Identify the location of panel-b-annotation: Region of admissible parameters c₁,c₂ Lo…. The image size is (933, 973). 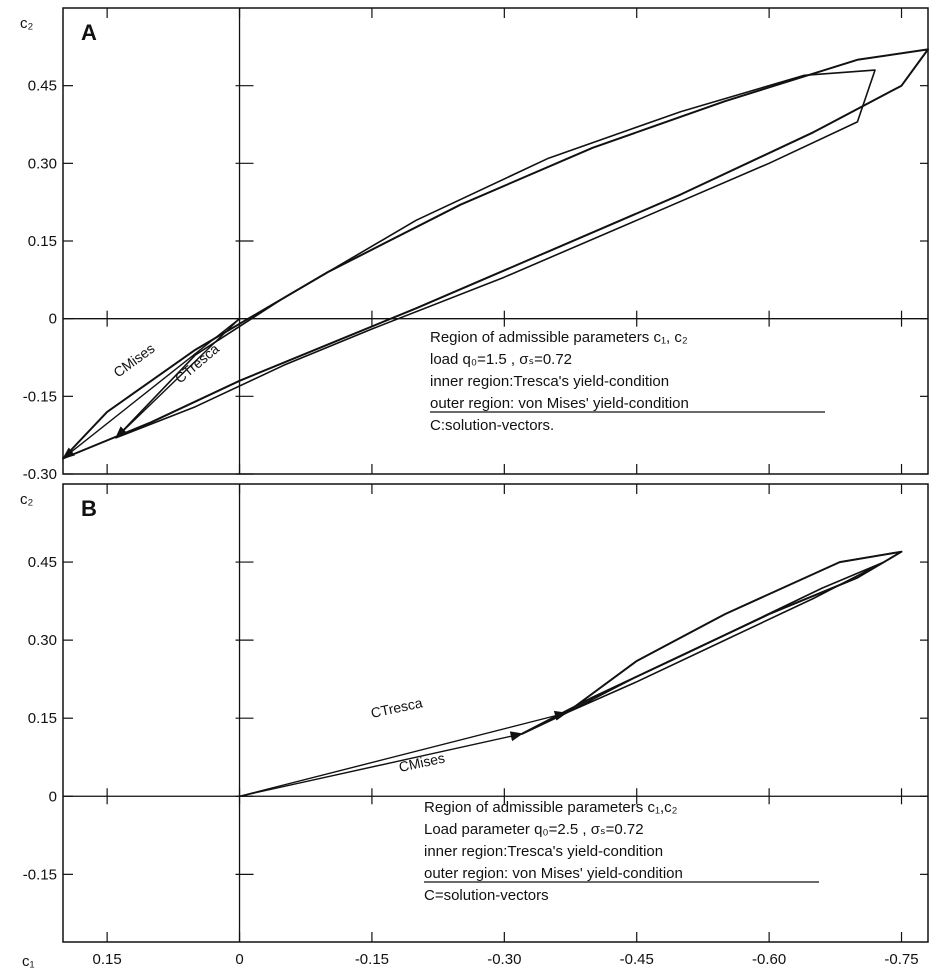
(621, 851).